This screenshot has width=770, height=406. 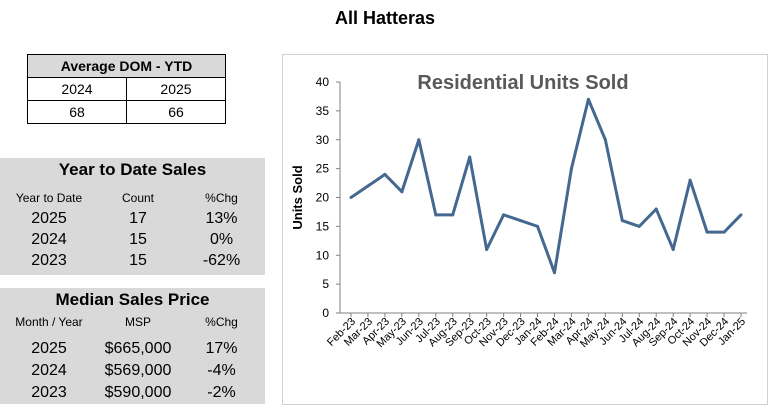 I want to click on msp-row: 2024 $569,000 -4%, so click(x=132, y=371).